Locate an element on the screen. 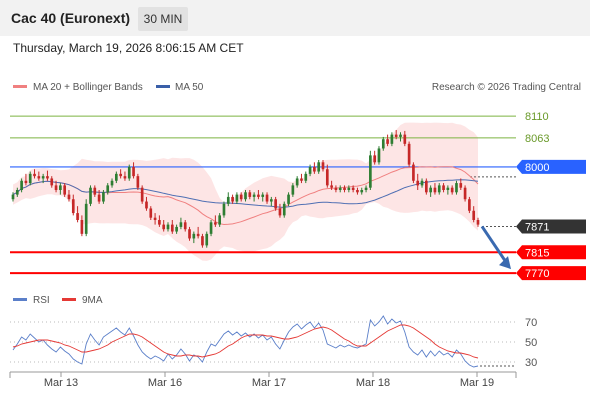 The image size is (590, 400). forecast-arrow is located at coordinates (495, 247).